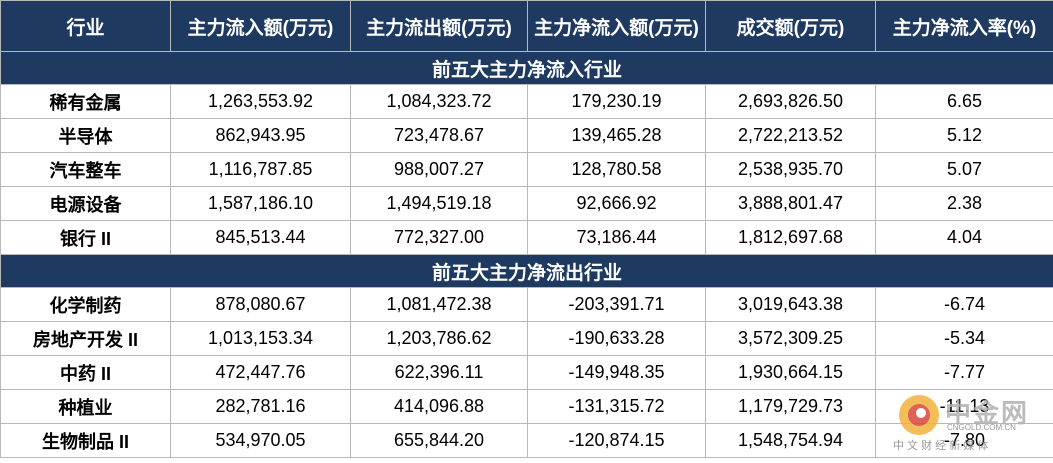 The image size is (1053, 463). What do you see at coordinates (439, 440) in the screenshot?
I see `value-cell: 655,844.20` at bounding box center [439, 440].